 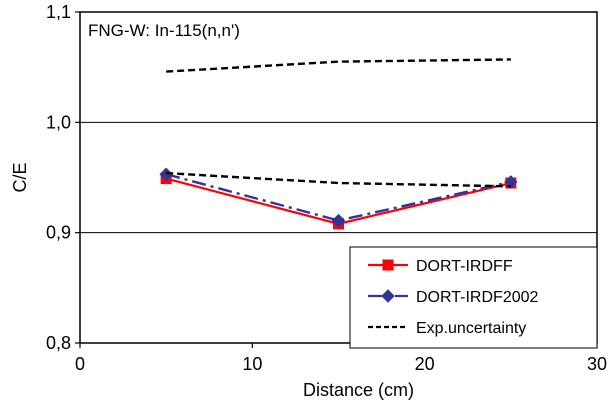 I want to click on x-tick-label: 30, so click(x=597, y=364).